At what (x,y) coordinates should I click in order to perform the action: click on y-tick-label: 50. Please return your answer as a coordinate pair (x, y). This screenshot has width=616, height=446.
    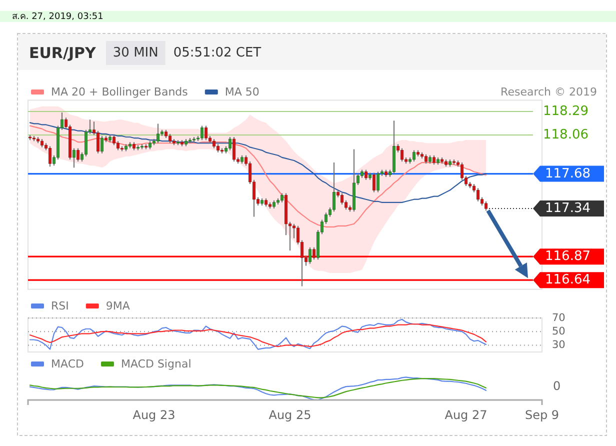
    Looking at the image, I should click on (559, 332).